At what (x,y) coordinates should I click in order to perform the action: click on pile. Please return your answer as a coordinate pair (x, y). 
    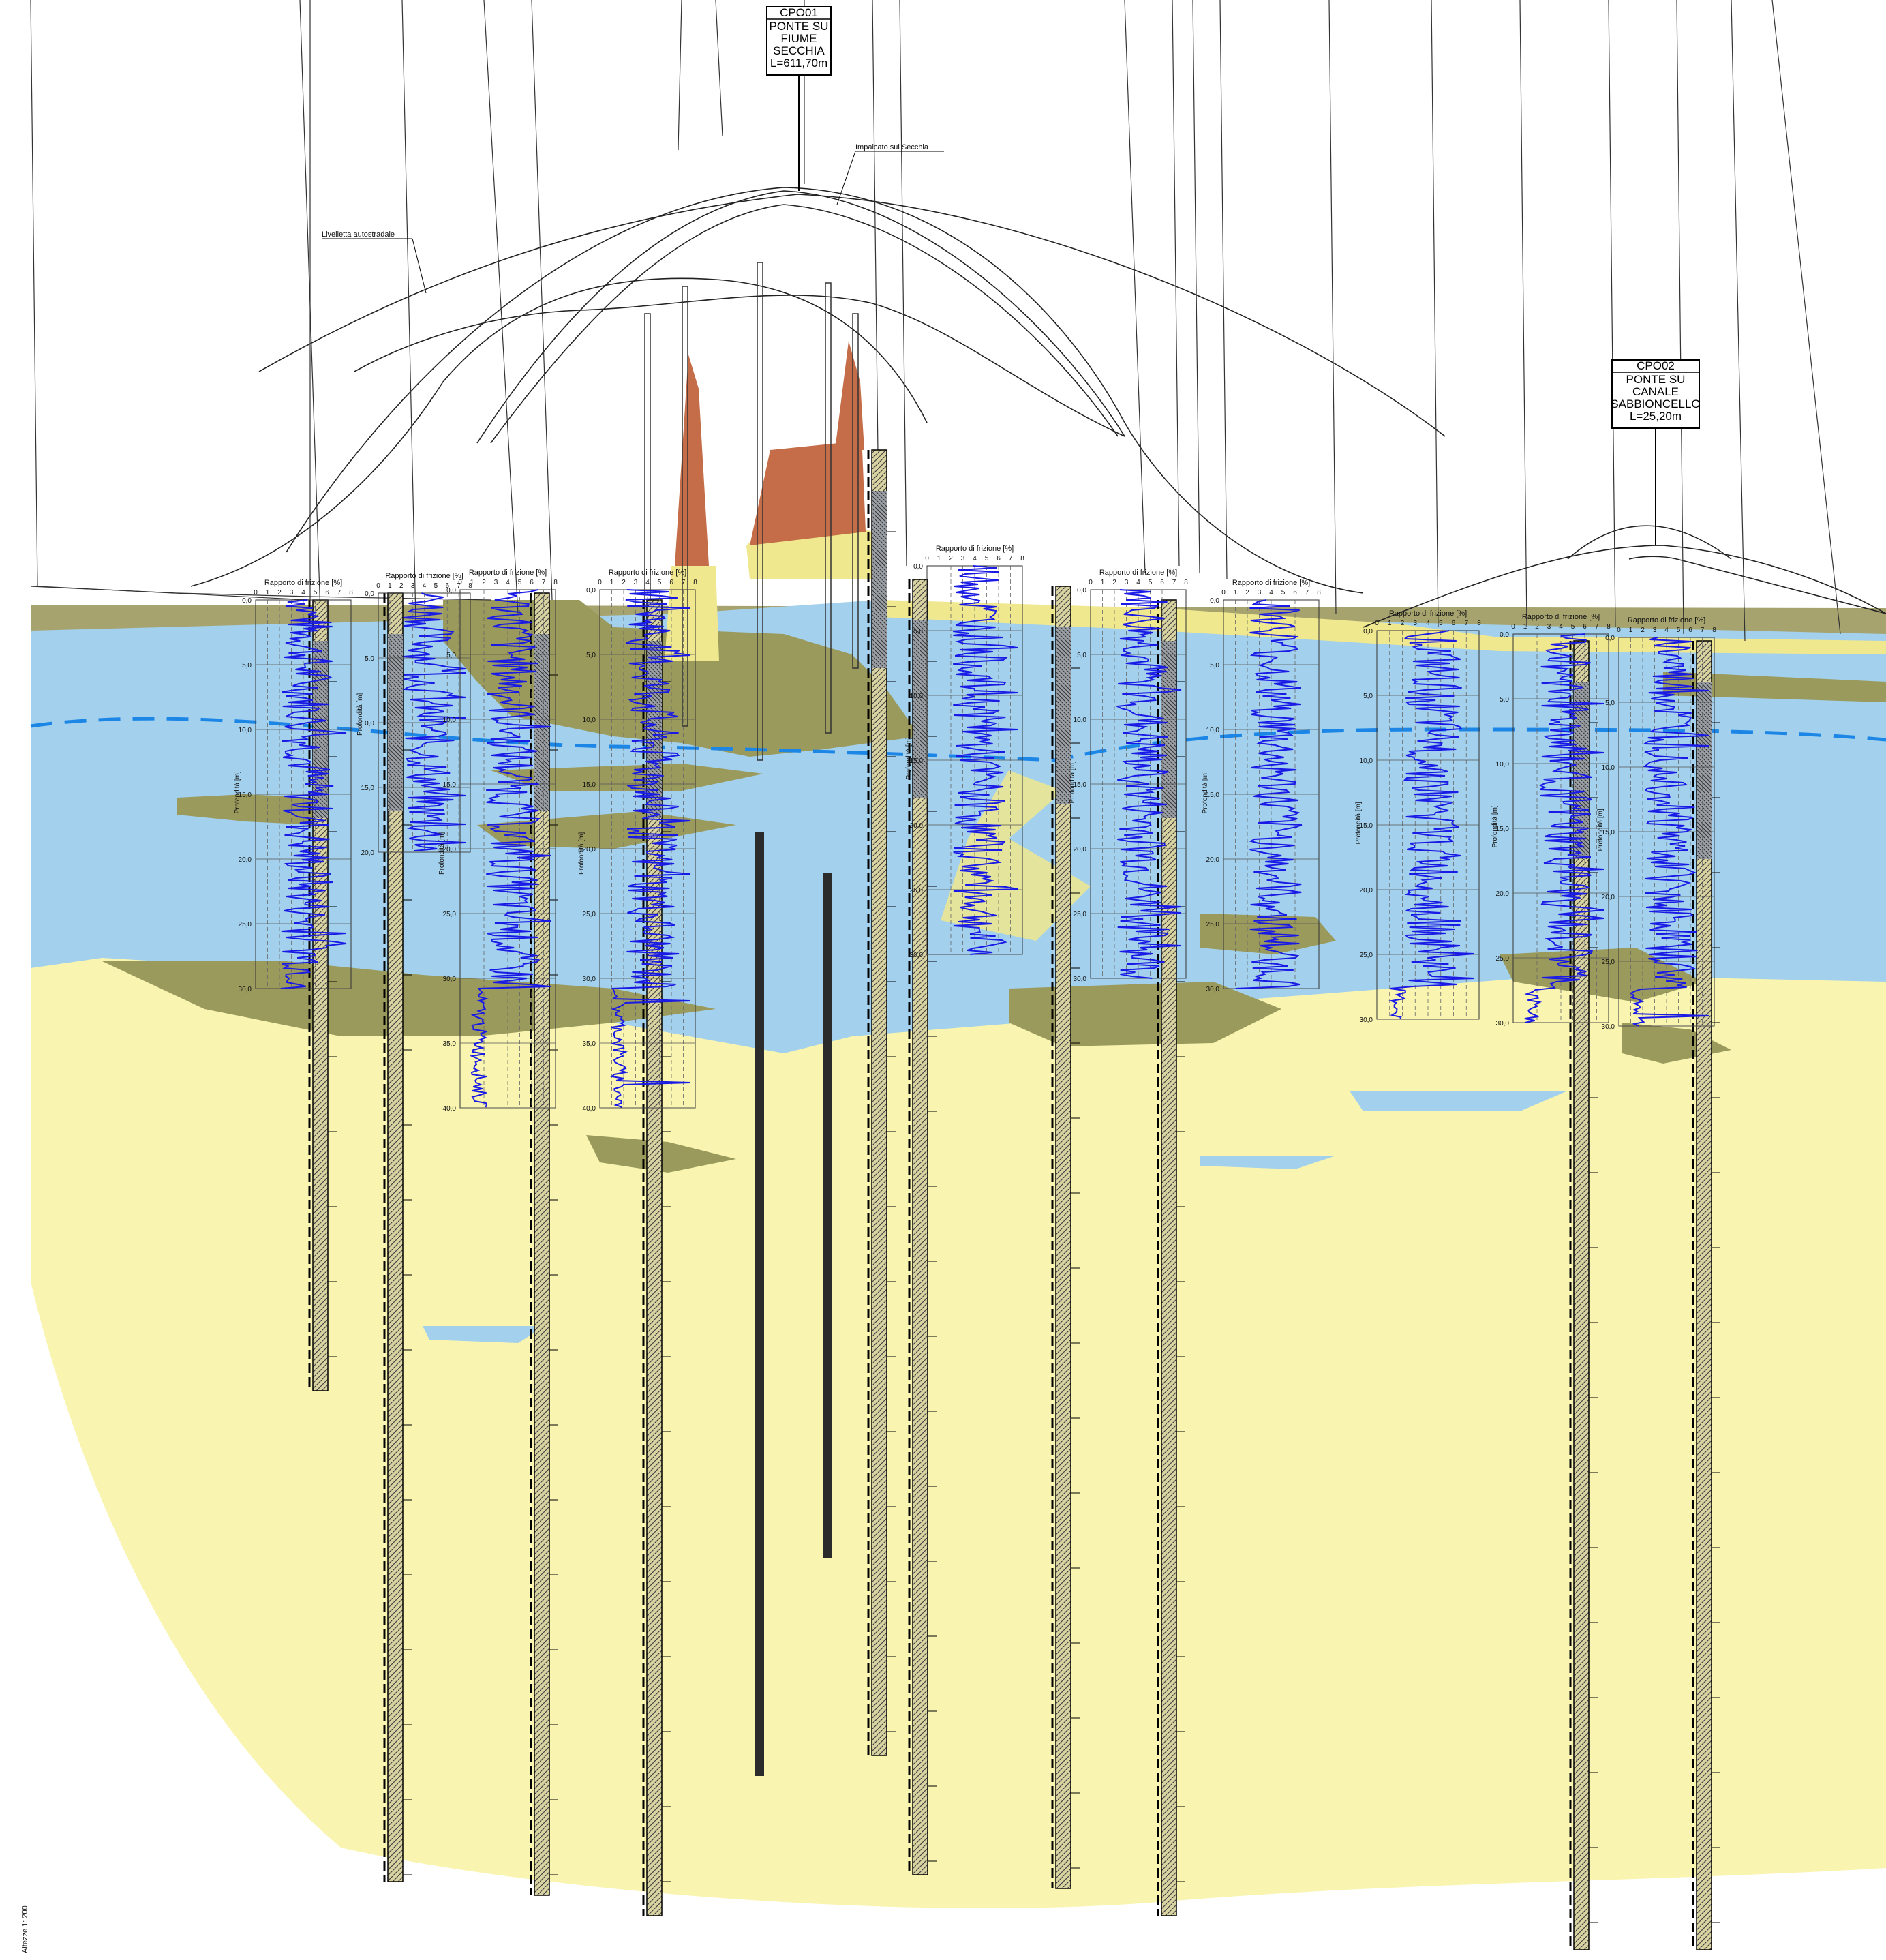
    Looking at the image, I should click on (759, 1304).